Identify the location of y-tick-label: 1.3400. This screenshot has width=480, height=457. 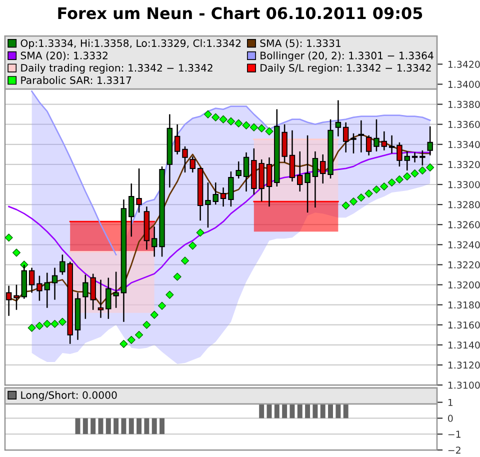
(464, 84).